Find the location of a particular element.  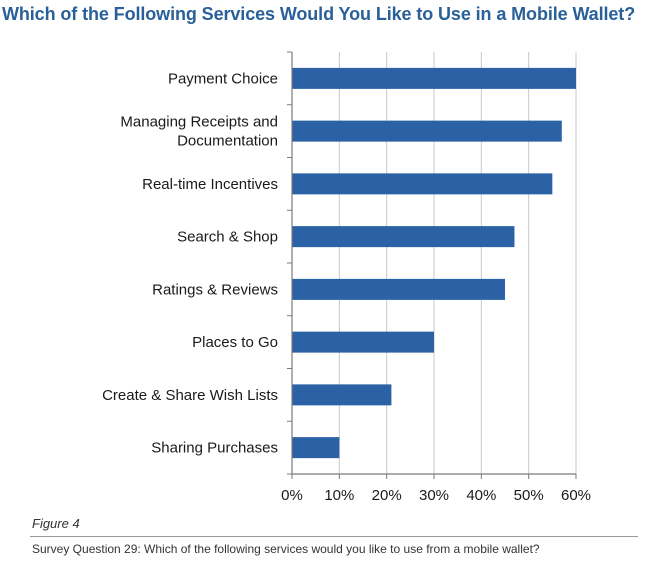

category-label: Managing Receipts and Documentation is located at coordinates (199, 132).